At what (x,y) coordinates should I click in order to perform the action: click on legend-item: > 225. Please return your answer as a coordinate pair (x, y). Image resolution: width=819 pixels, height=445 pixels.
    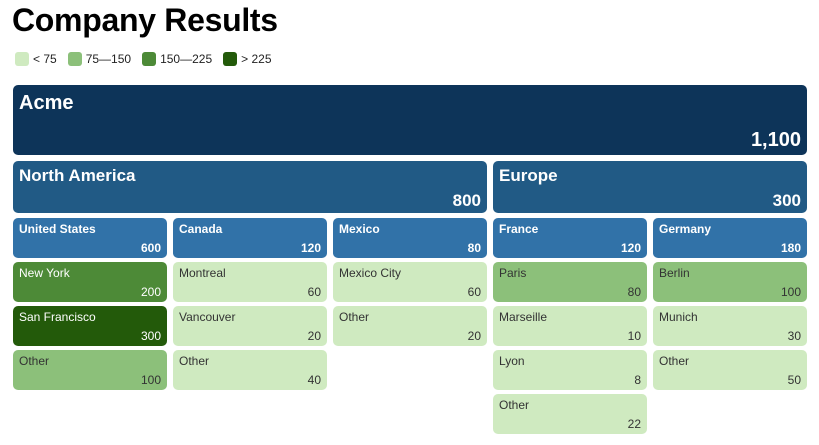
    Looking at the image, I should click on (247, 59).